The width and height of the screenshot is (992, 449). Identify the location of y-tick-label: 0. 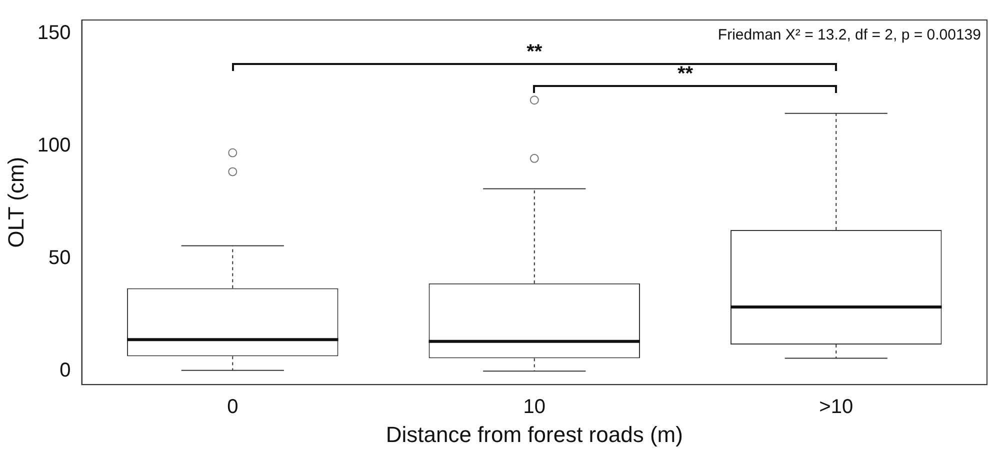
(65, 371).